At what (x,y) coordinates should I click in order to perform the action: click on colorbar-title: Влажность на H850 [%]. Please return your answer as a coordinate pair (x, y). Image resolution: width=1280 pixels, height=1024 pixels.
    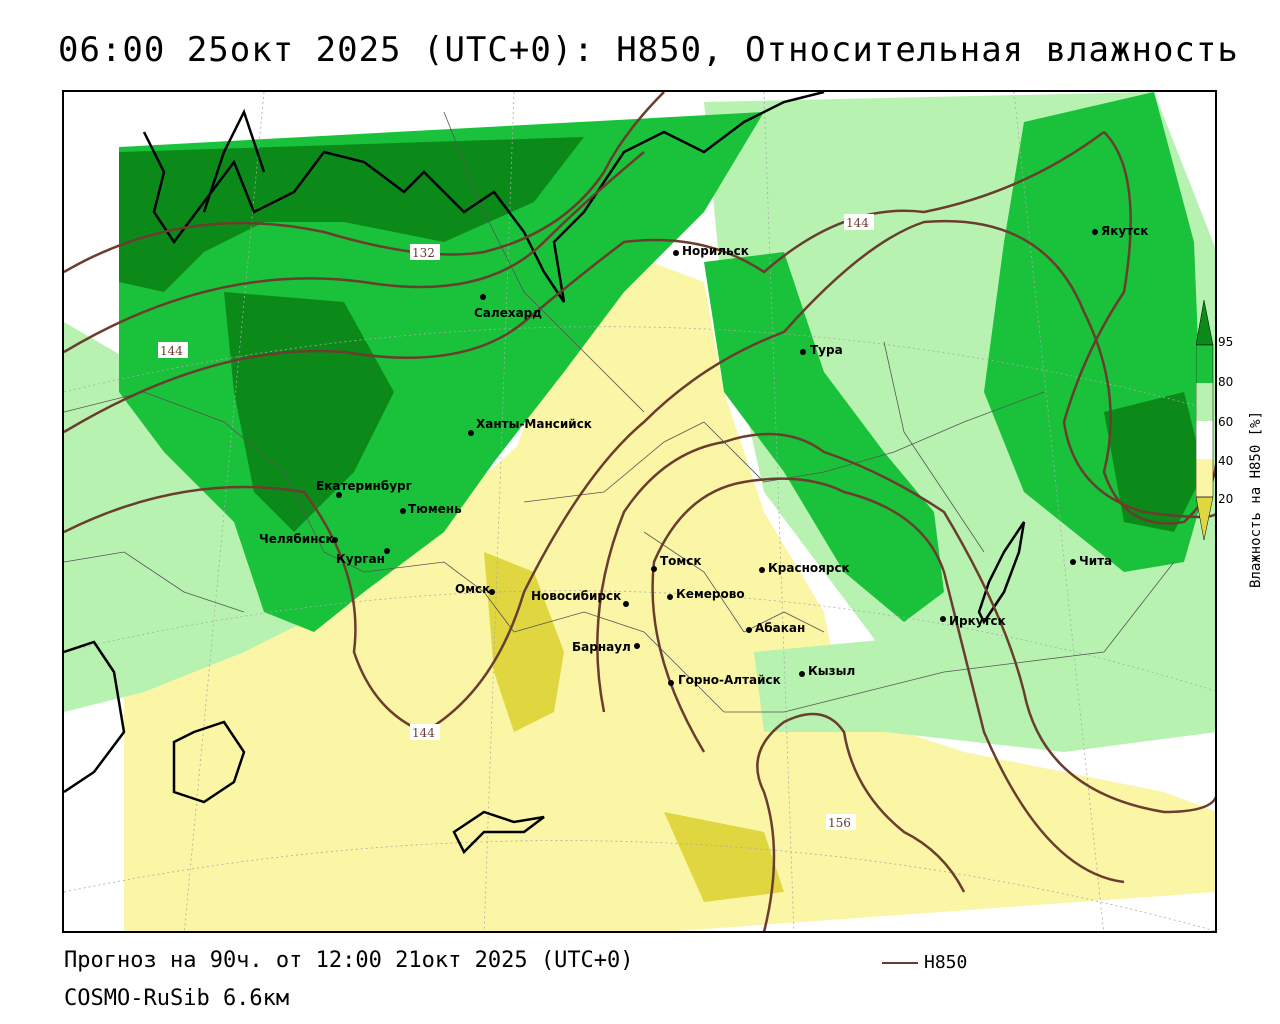
    Looking at the image, I should click on (1256, 499).